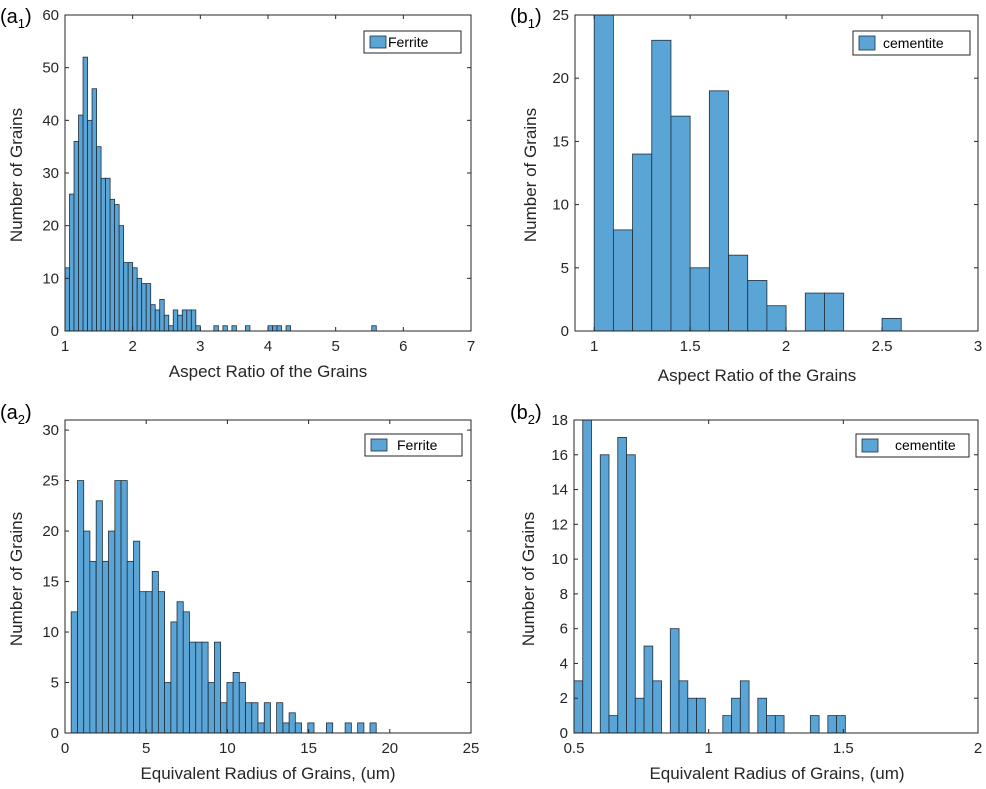  What do you see at coordinates (389, 748) in the screenshot?
I see `x-tick-label: 20` at bounding box center [389, 748].